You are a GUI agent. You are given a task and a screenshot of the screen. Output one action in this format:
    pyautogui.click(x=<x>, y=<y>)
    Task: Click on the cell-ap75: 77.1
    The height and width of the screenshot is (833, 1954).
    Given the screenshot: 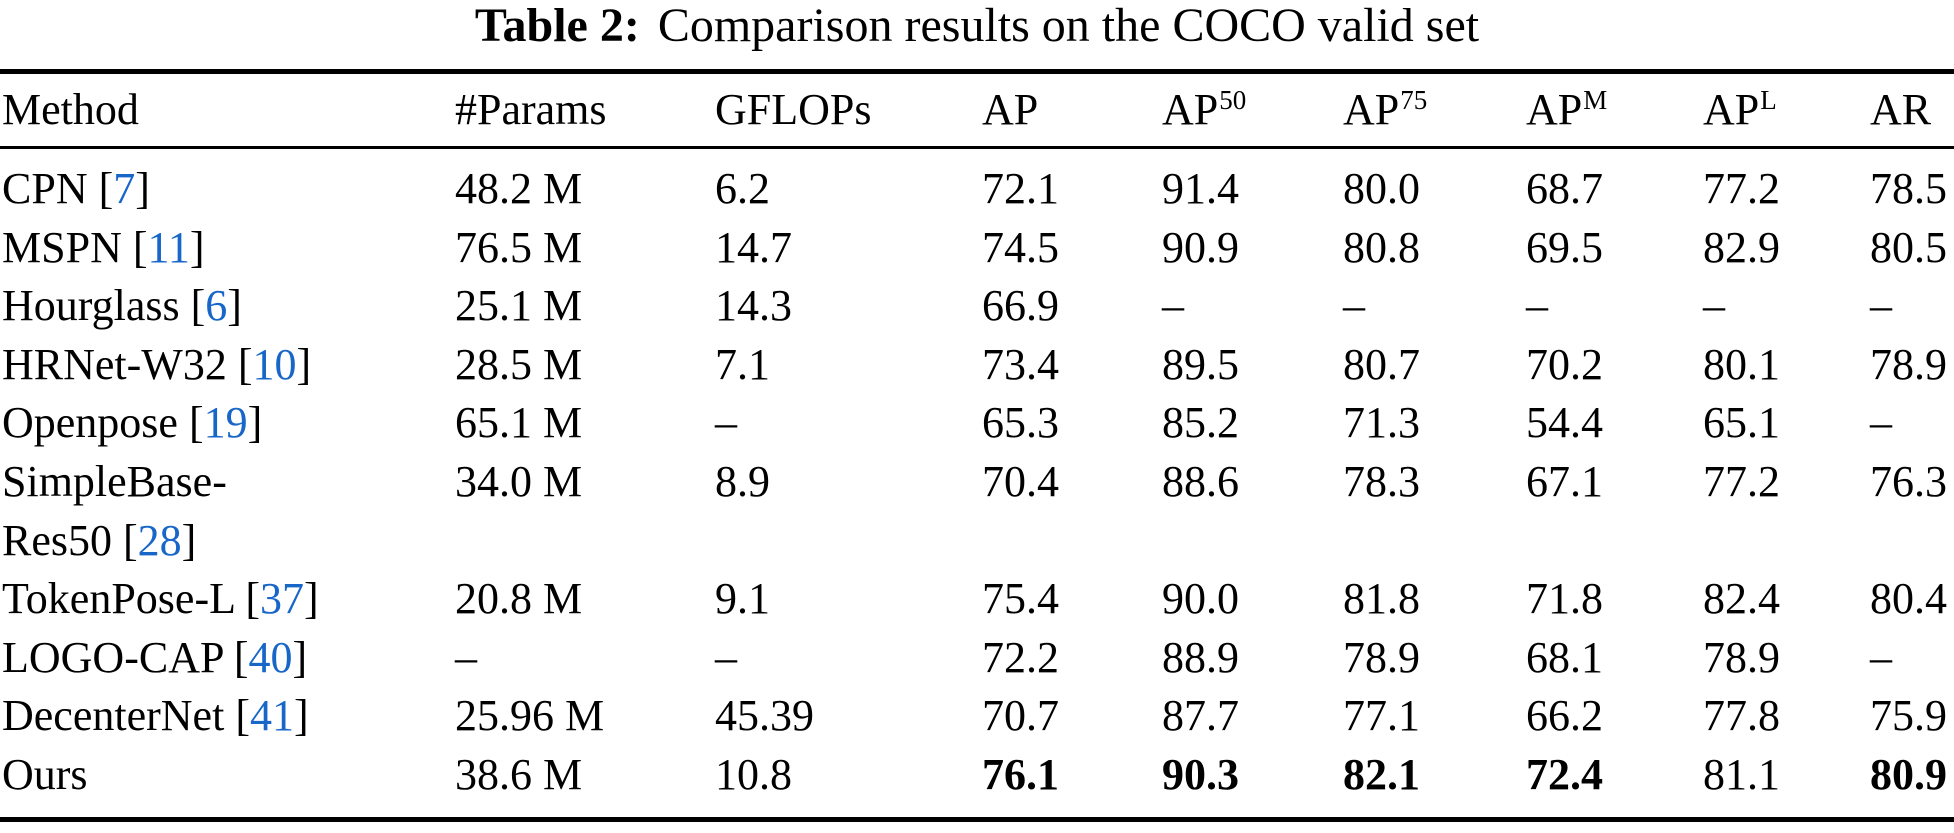 What is the action you would take?
    pyautogui.click(x=1381, y=716)
    